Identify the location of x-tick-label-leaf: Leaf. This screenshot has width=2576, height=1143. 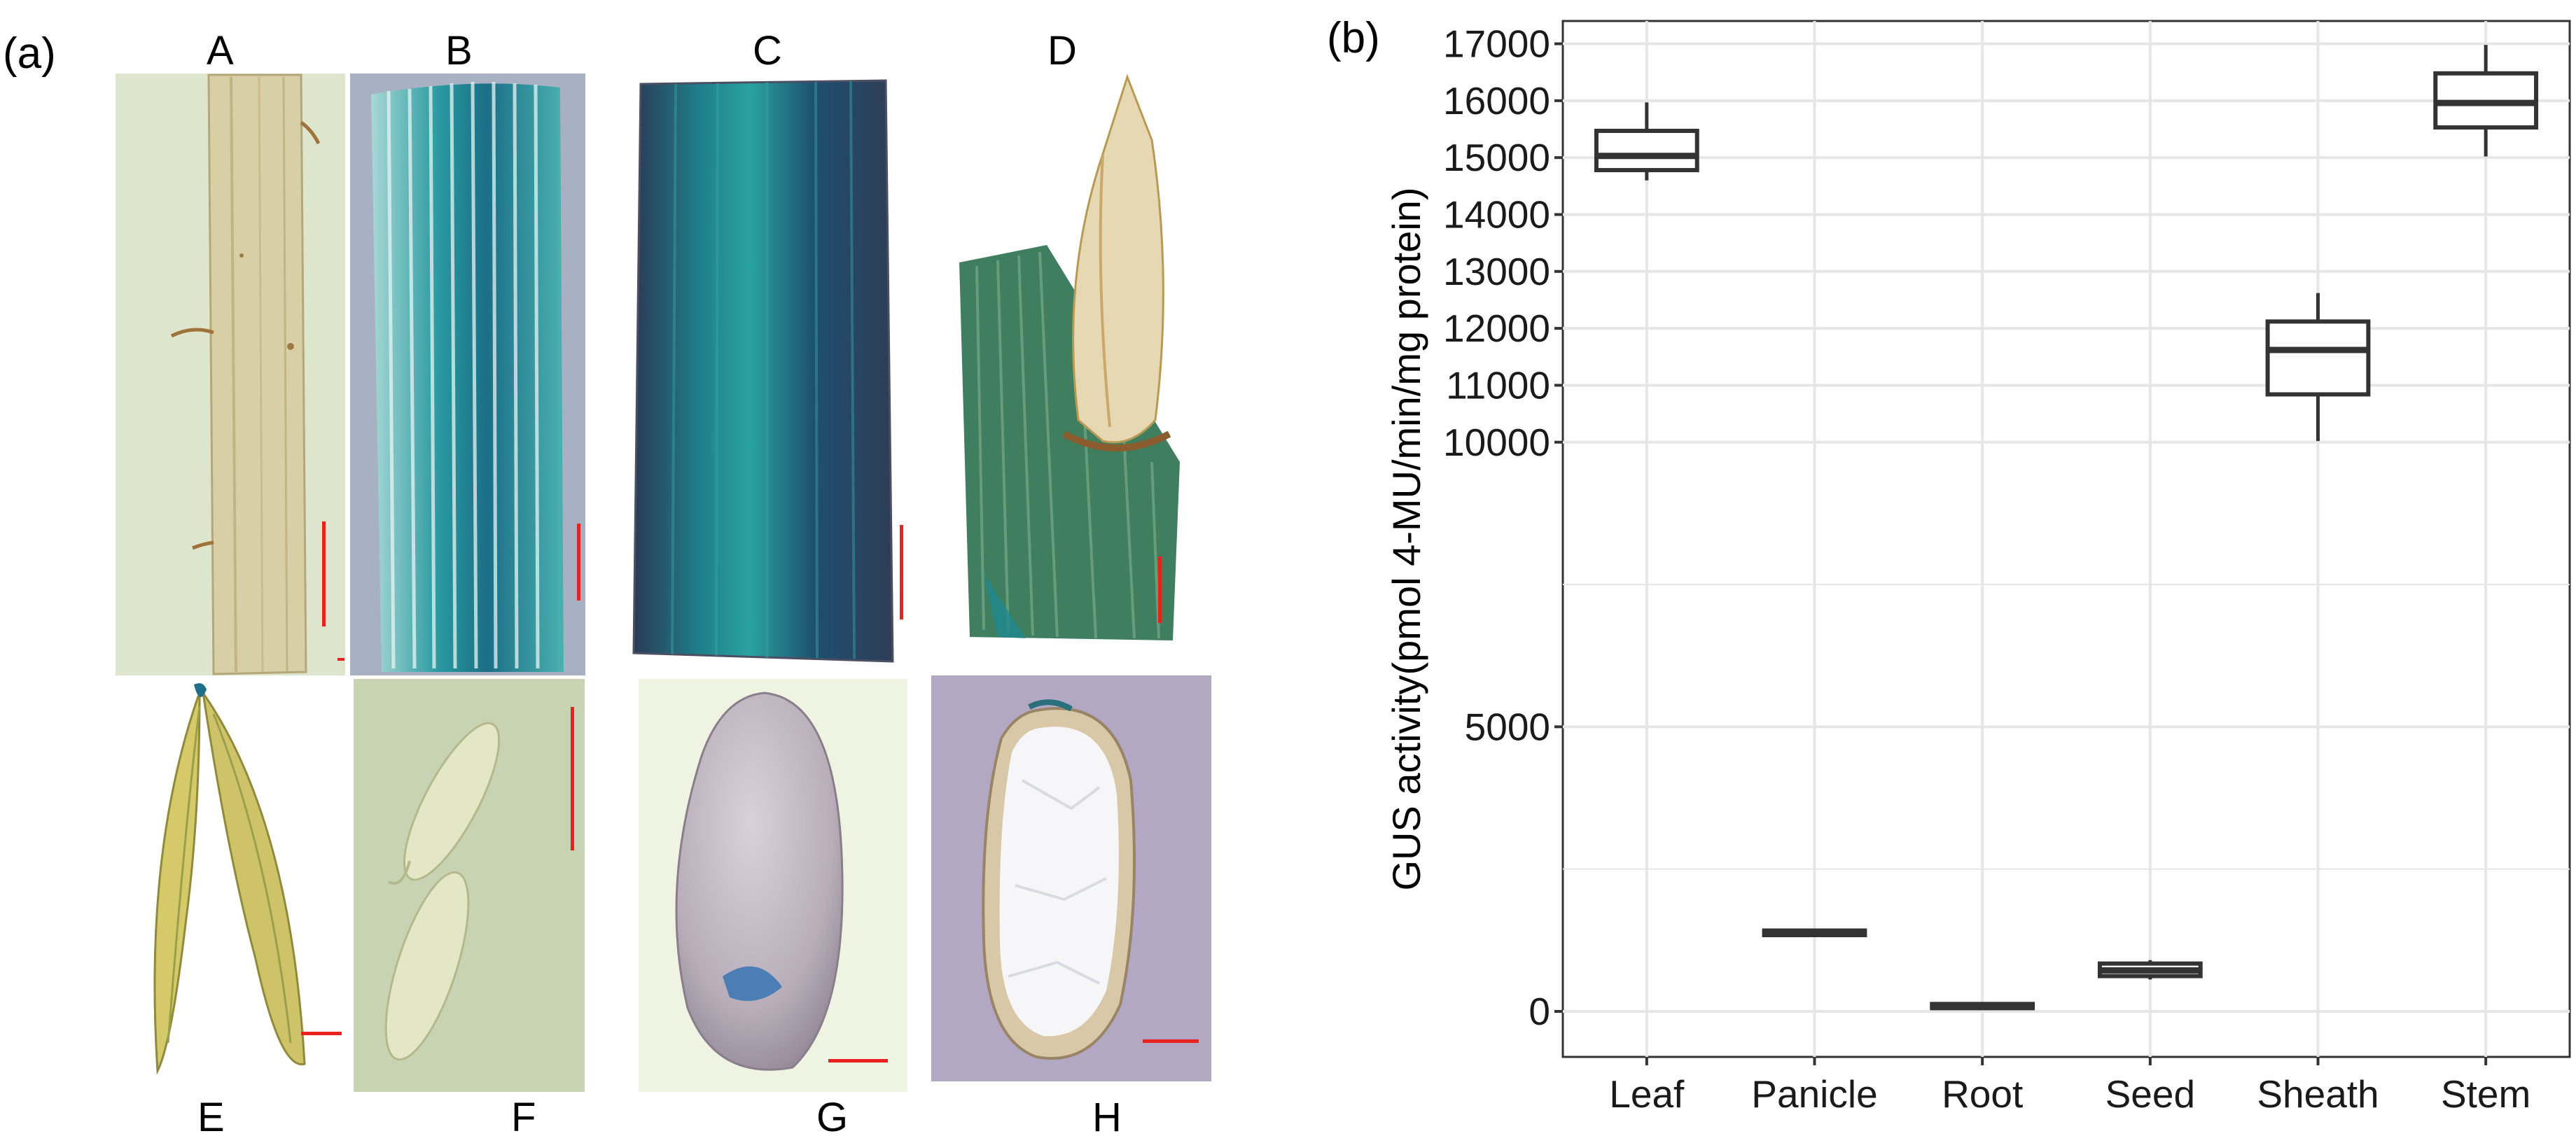
(1647, 1094).